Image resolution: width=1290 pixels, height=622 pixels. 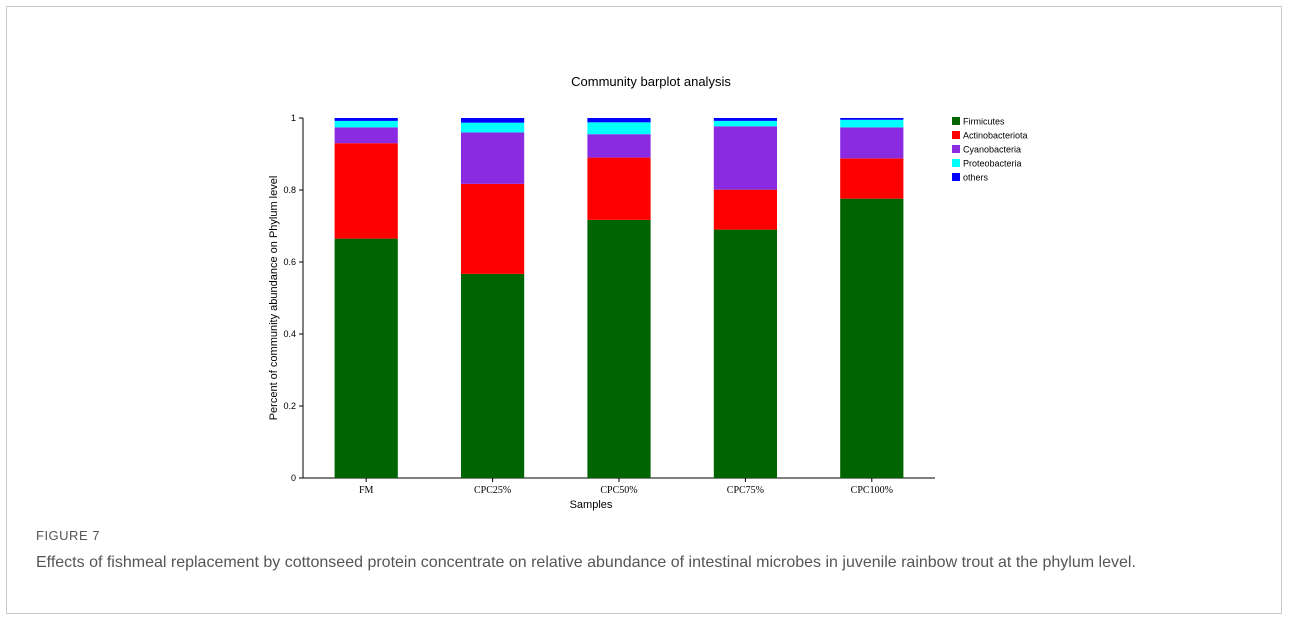 I want to click on bar-others-cpc100pct, so click(x=872, y=119).